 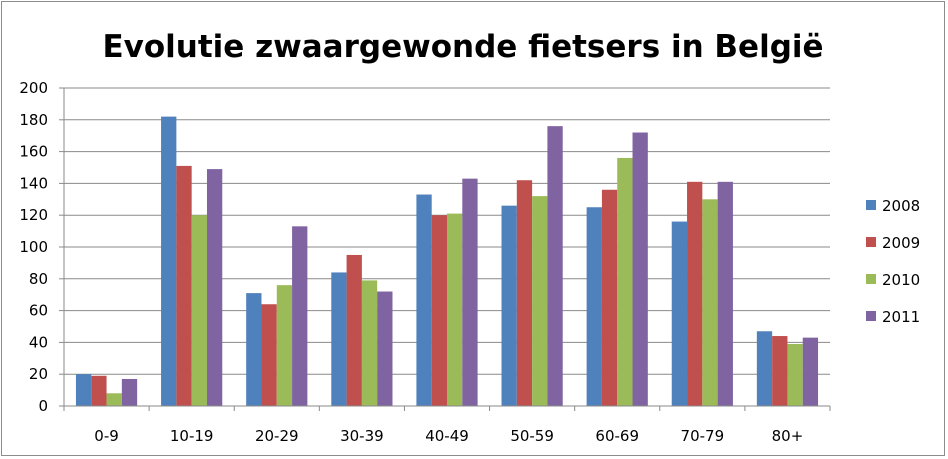 What do you see at coordinates (532, 436) in the screenshot?
I see `x-tick-label: 50-59` at bounding box center [532, 436].